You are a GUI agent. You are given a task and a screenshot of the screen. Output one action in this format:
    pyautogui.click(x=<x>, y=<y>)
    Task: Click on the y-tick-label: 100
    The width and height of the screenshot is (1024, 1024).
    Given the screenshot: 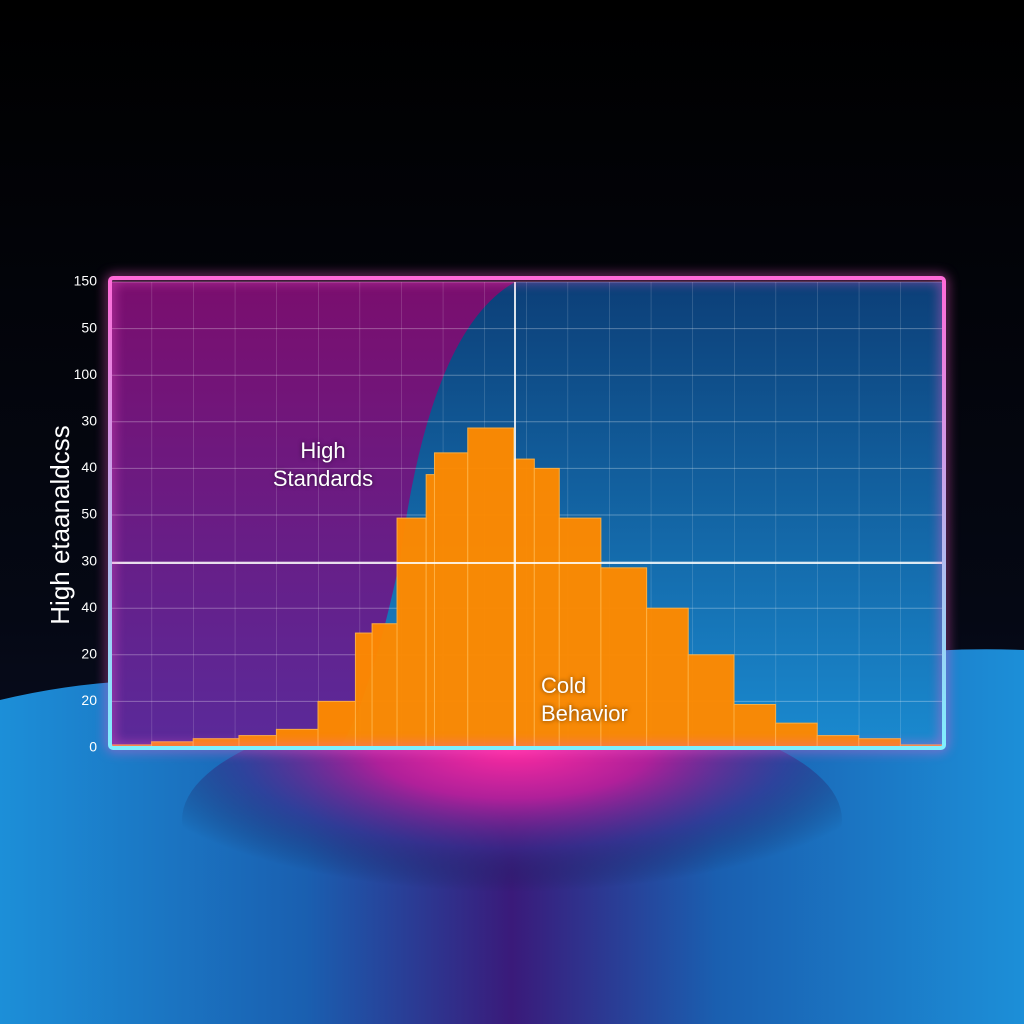 What is the action you would take?
    pyautogui.click(x=86, y=374)
    